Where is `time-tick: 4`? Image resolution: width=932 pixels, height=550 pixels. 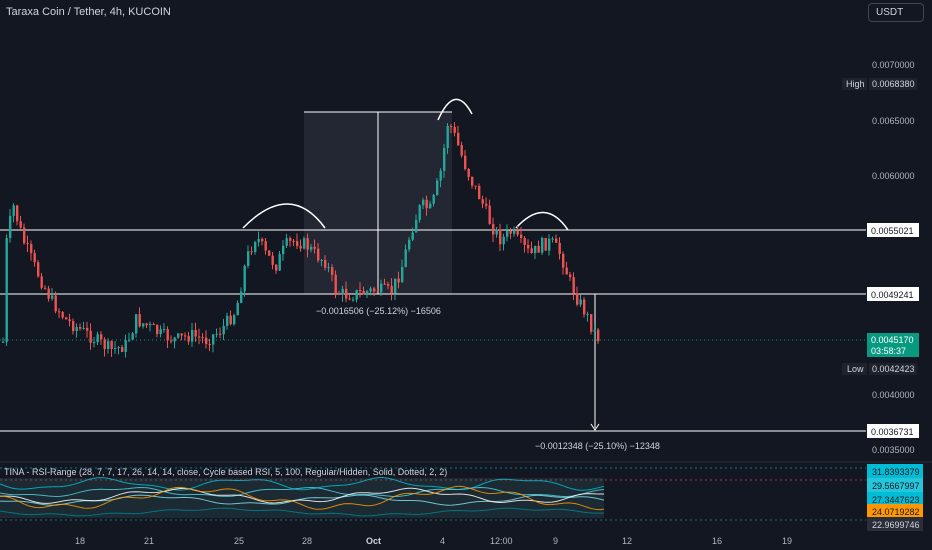 time-tick: 4 is located at coordinates (442, 541).